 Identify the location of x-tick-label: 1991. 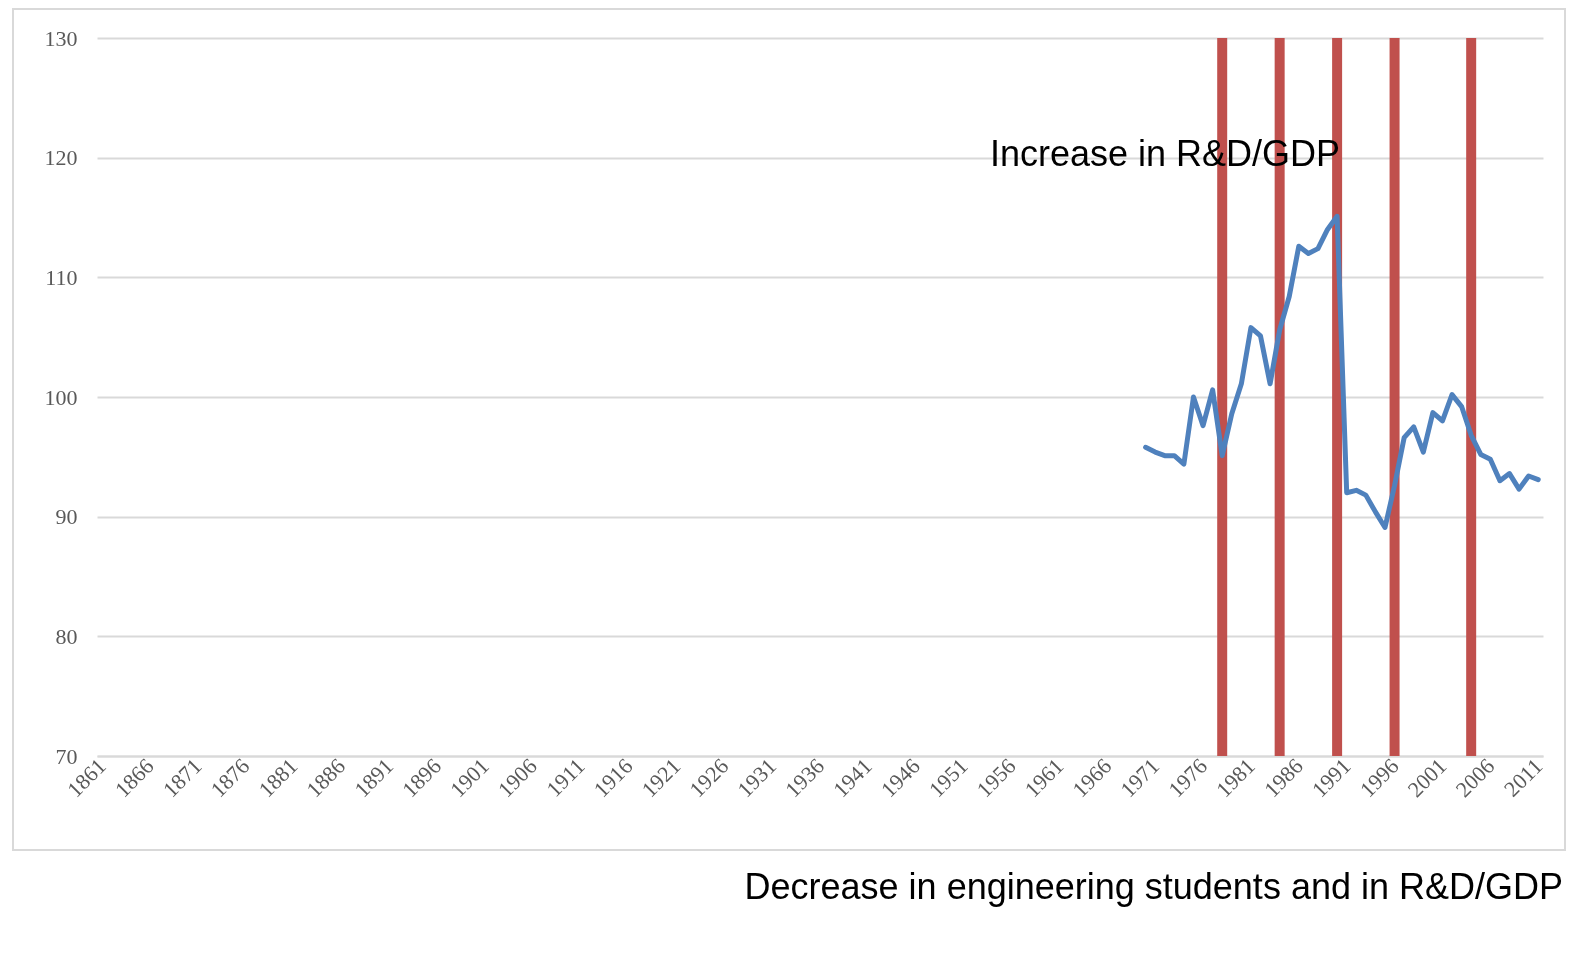
(1331, 778).